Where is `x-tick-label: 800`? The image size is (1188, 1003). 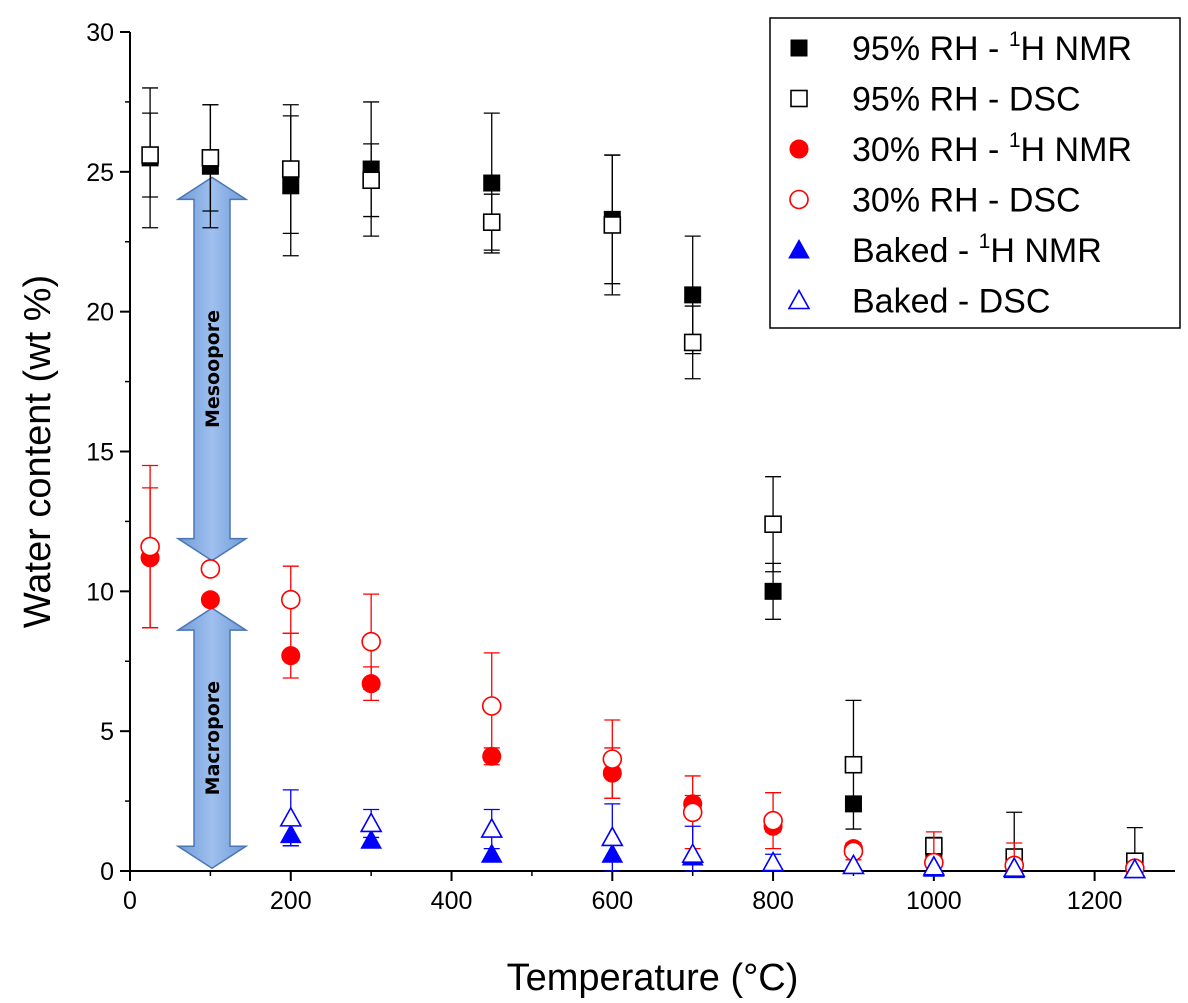
x-tick-label: 800 is located at coordinates (773, 901).